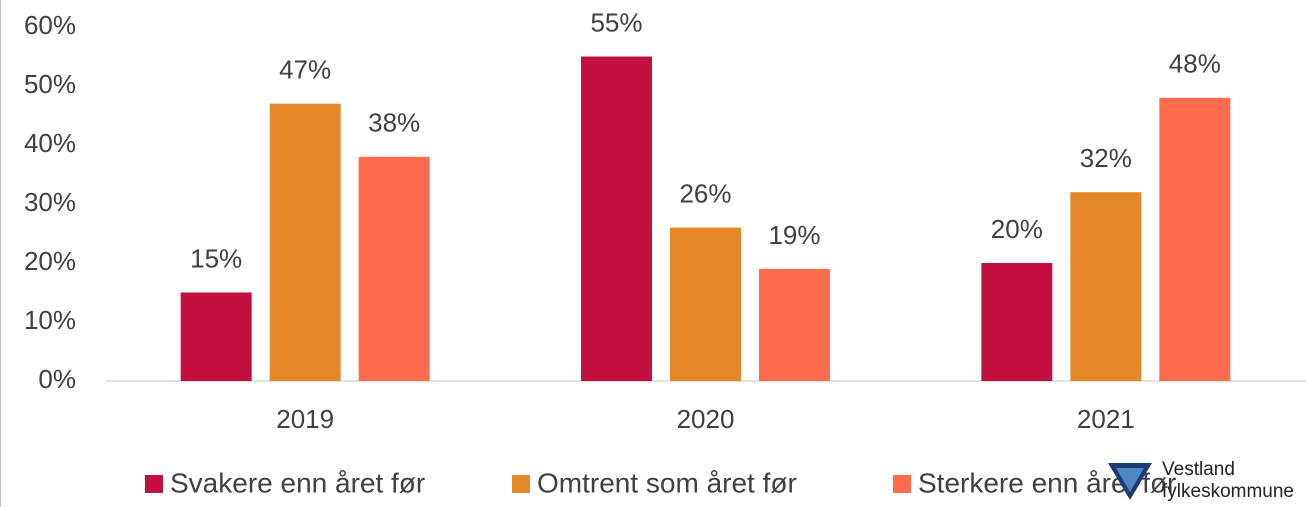 This screenshot has width=1306, height=507. I want to click on data-label: 15%, so click(216, 258).